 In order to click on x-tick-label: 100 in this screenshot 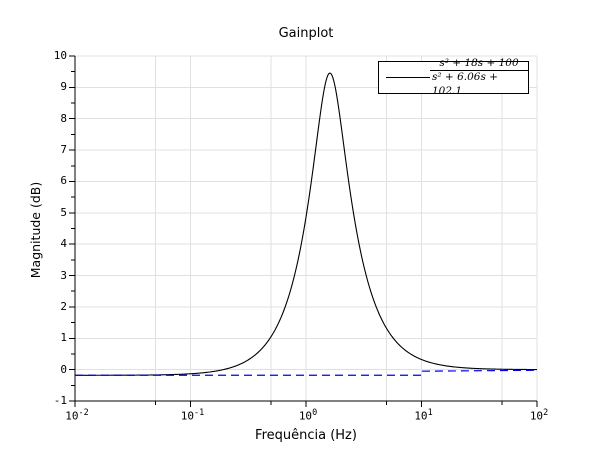, I will do `click(308, 415)`.